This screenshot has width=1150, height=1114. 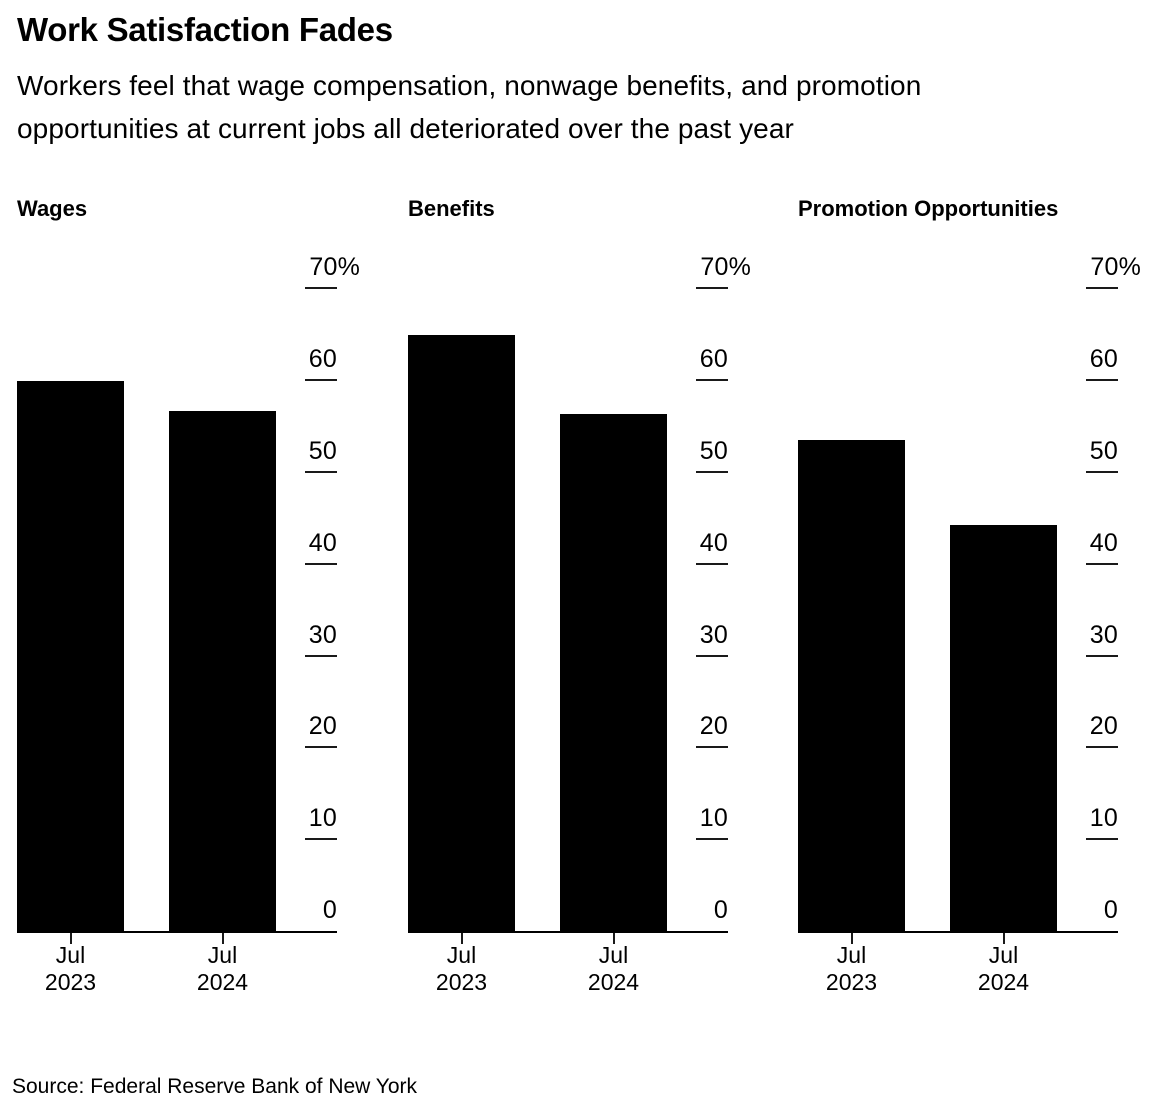 I want to click on panel-title: Promotion Opportunities, so click(x=928, y=208).